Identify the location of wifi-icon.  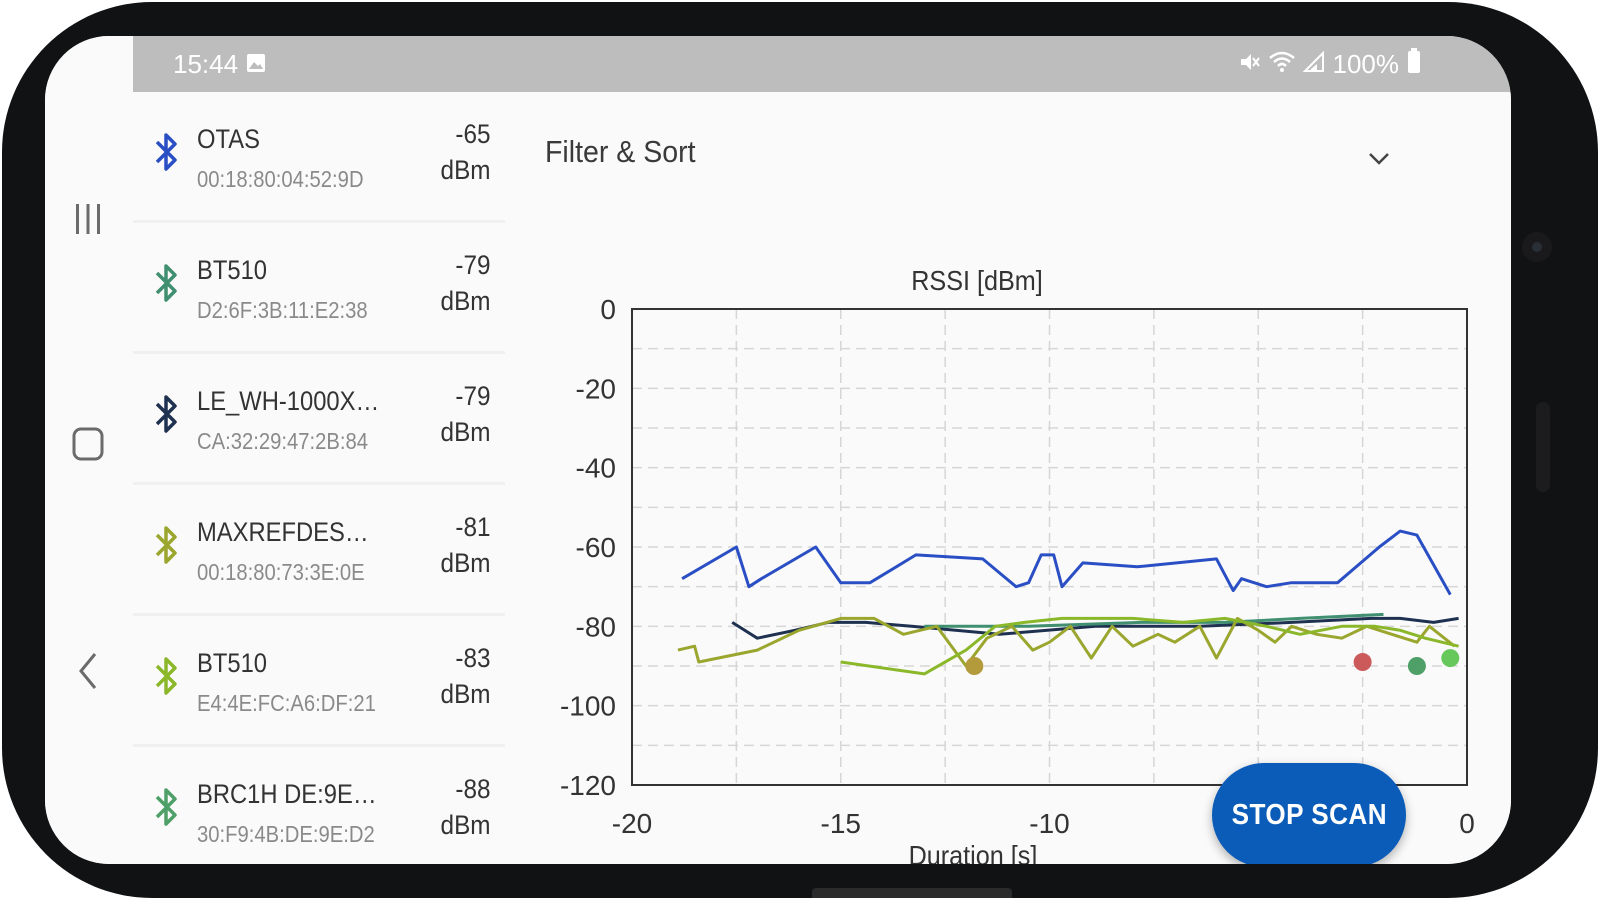
(1281, 64).